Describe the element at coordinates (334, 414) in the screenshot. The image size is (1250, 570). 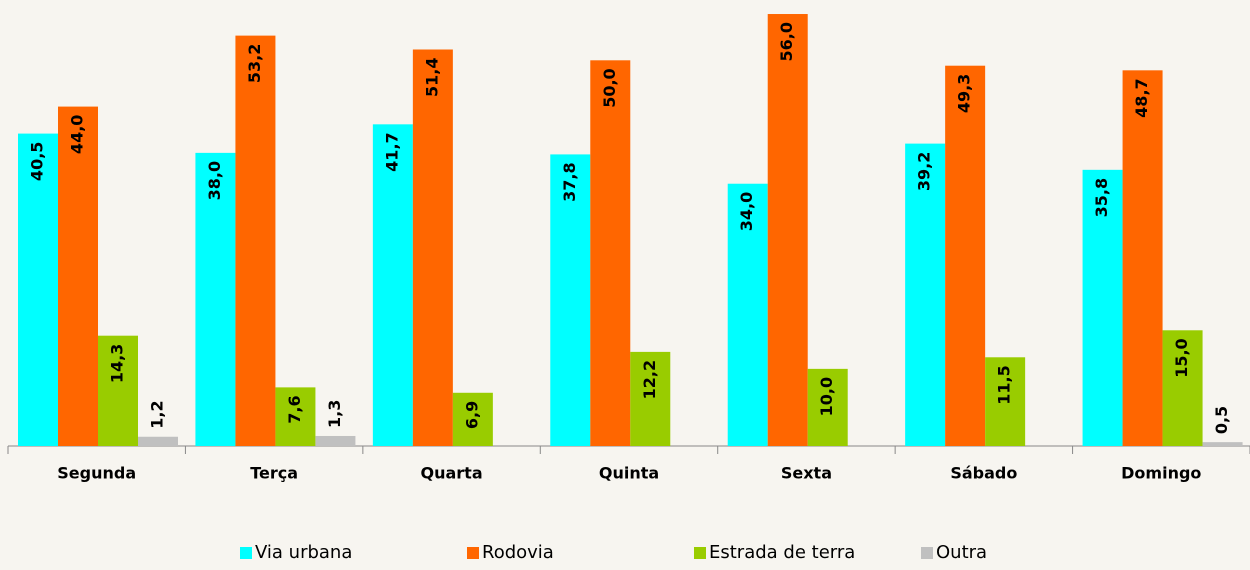
I see `data-label: 1,3` at that location.